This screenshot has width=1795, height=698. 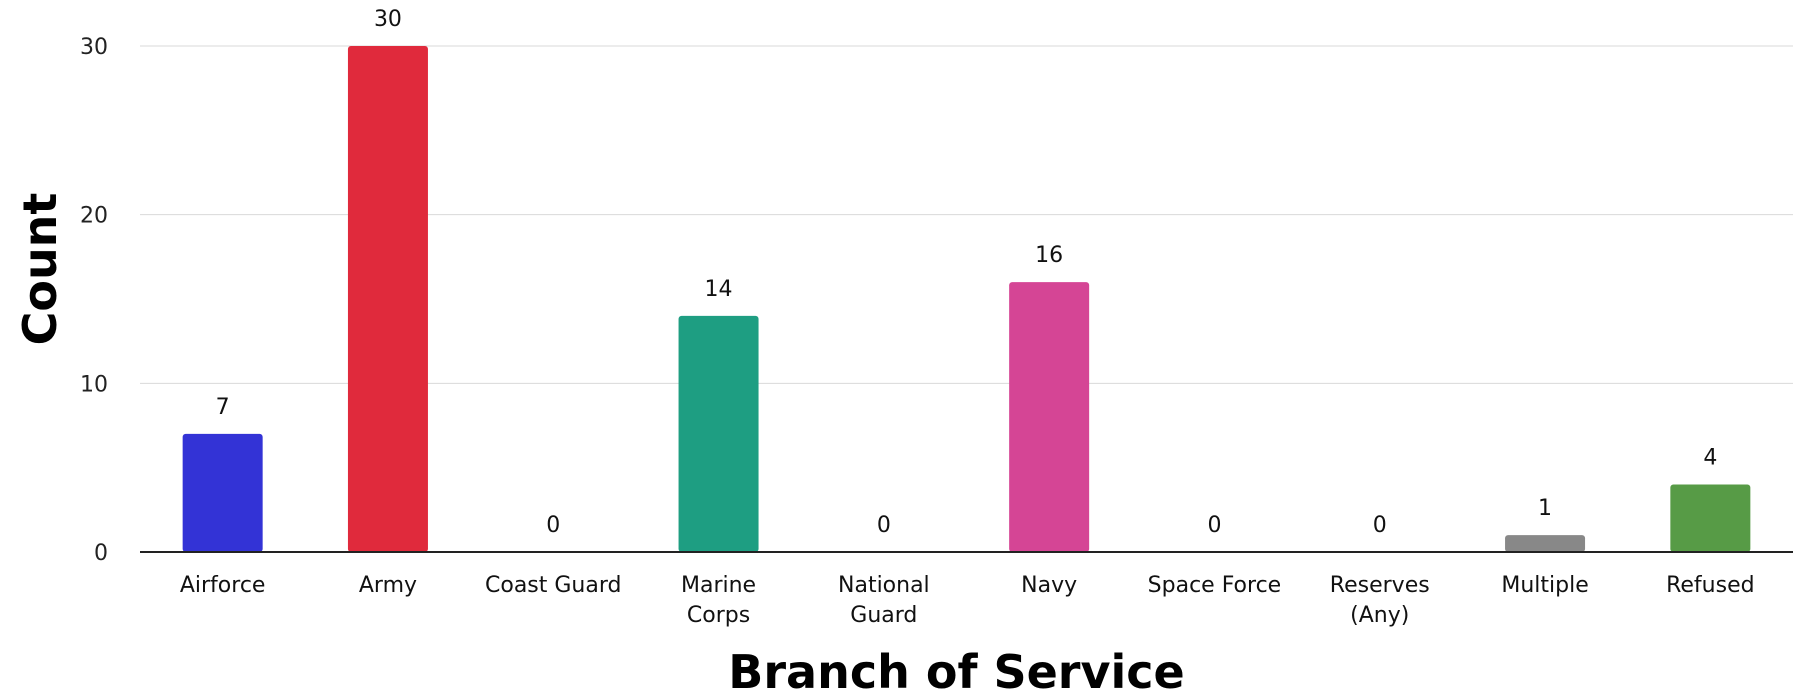 What do you see at coordinates (1049, 255) in the screenshot?
I see `data-label: 16` at bounding box center [1049, 255].